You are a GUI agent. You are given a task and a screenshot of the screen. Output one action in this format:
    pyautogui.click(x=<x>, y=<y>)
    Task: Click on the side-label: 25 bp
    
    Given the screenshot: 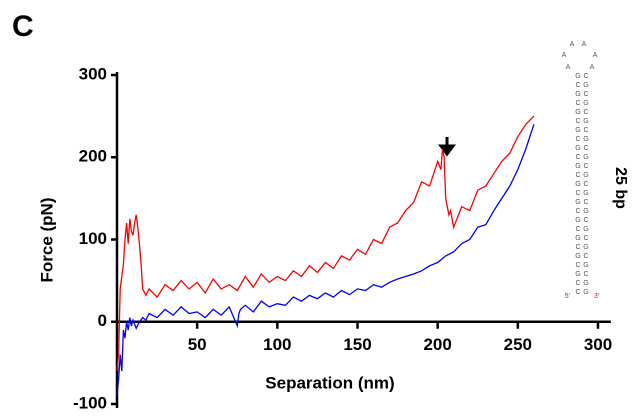 What is the action you would take?
    pyautogui.click(x=620, y=188)
    